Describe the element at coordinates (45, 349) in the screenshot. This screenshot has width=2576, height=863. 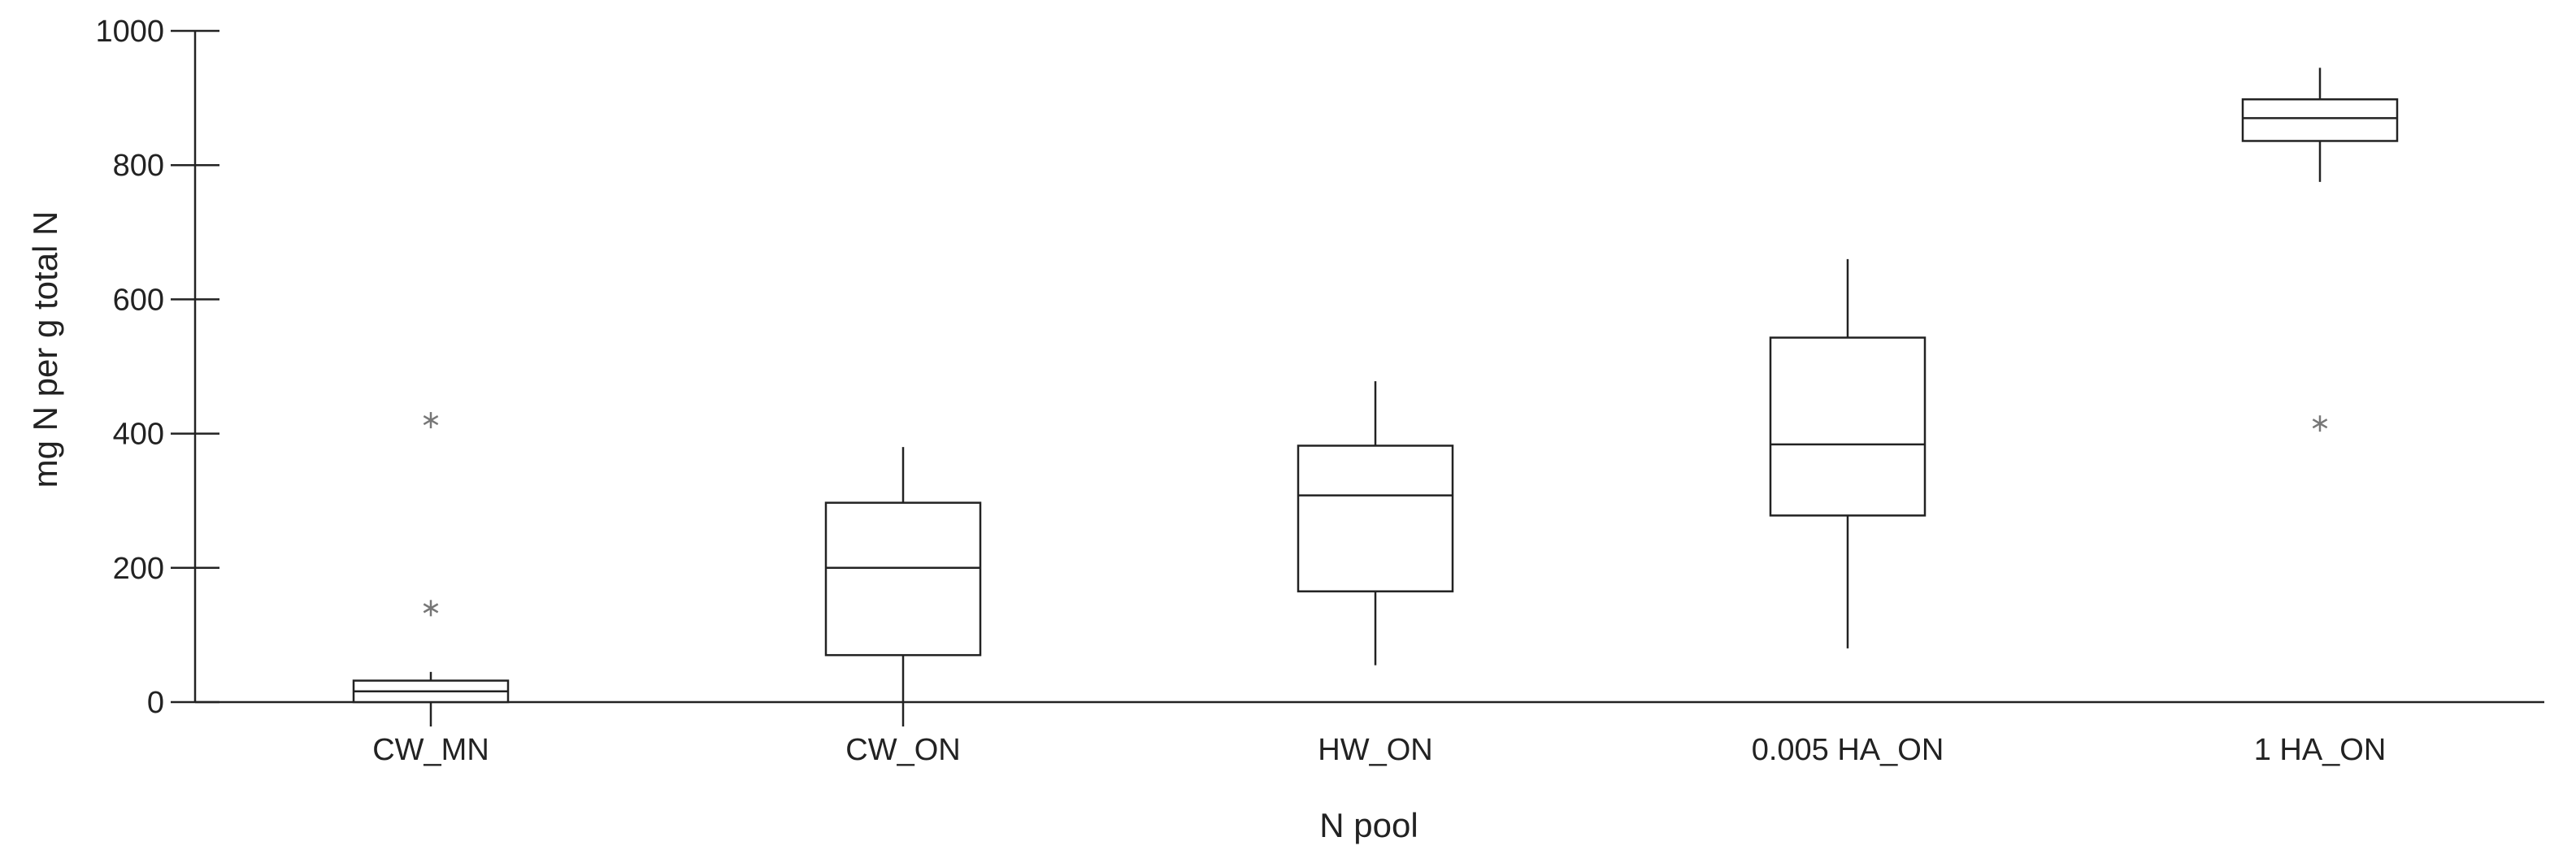
I see `y-axis-title: mg N per g total N` at that location.